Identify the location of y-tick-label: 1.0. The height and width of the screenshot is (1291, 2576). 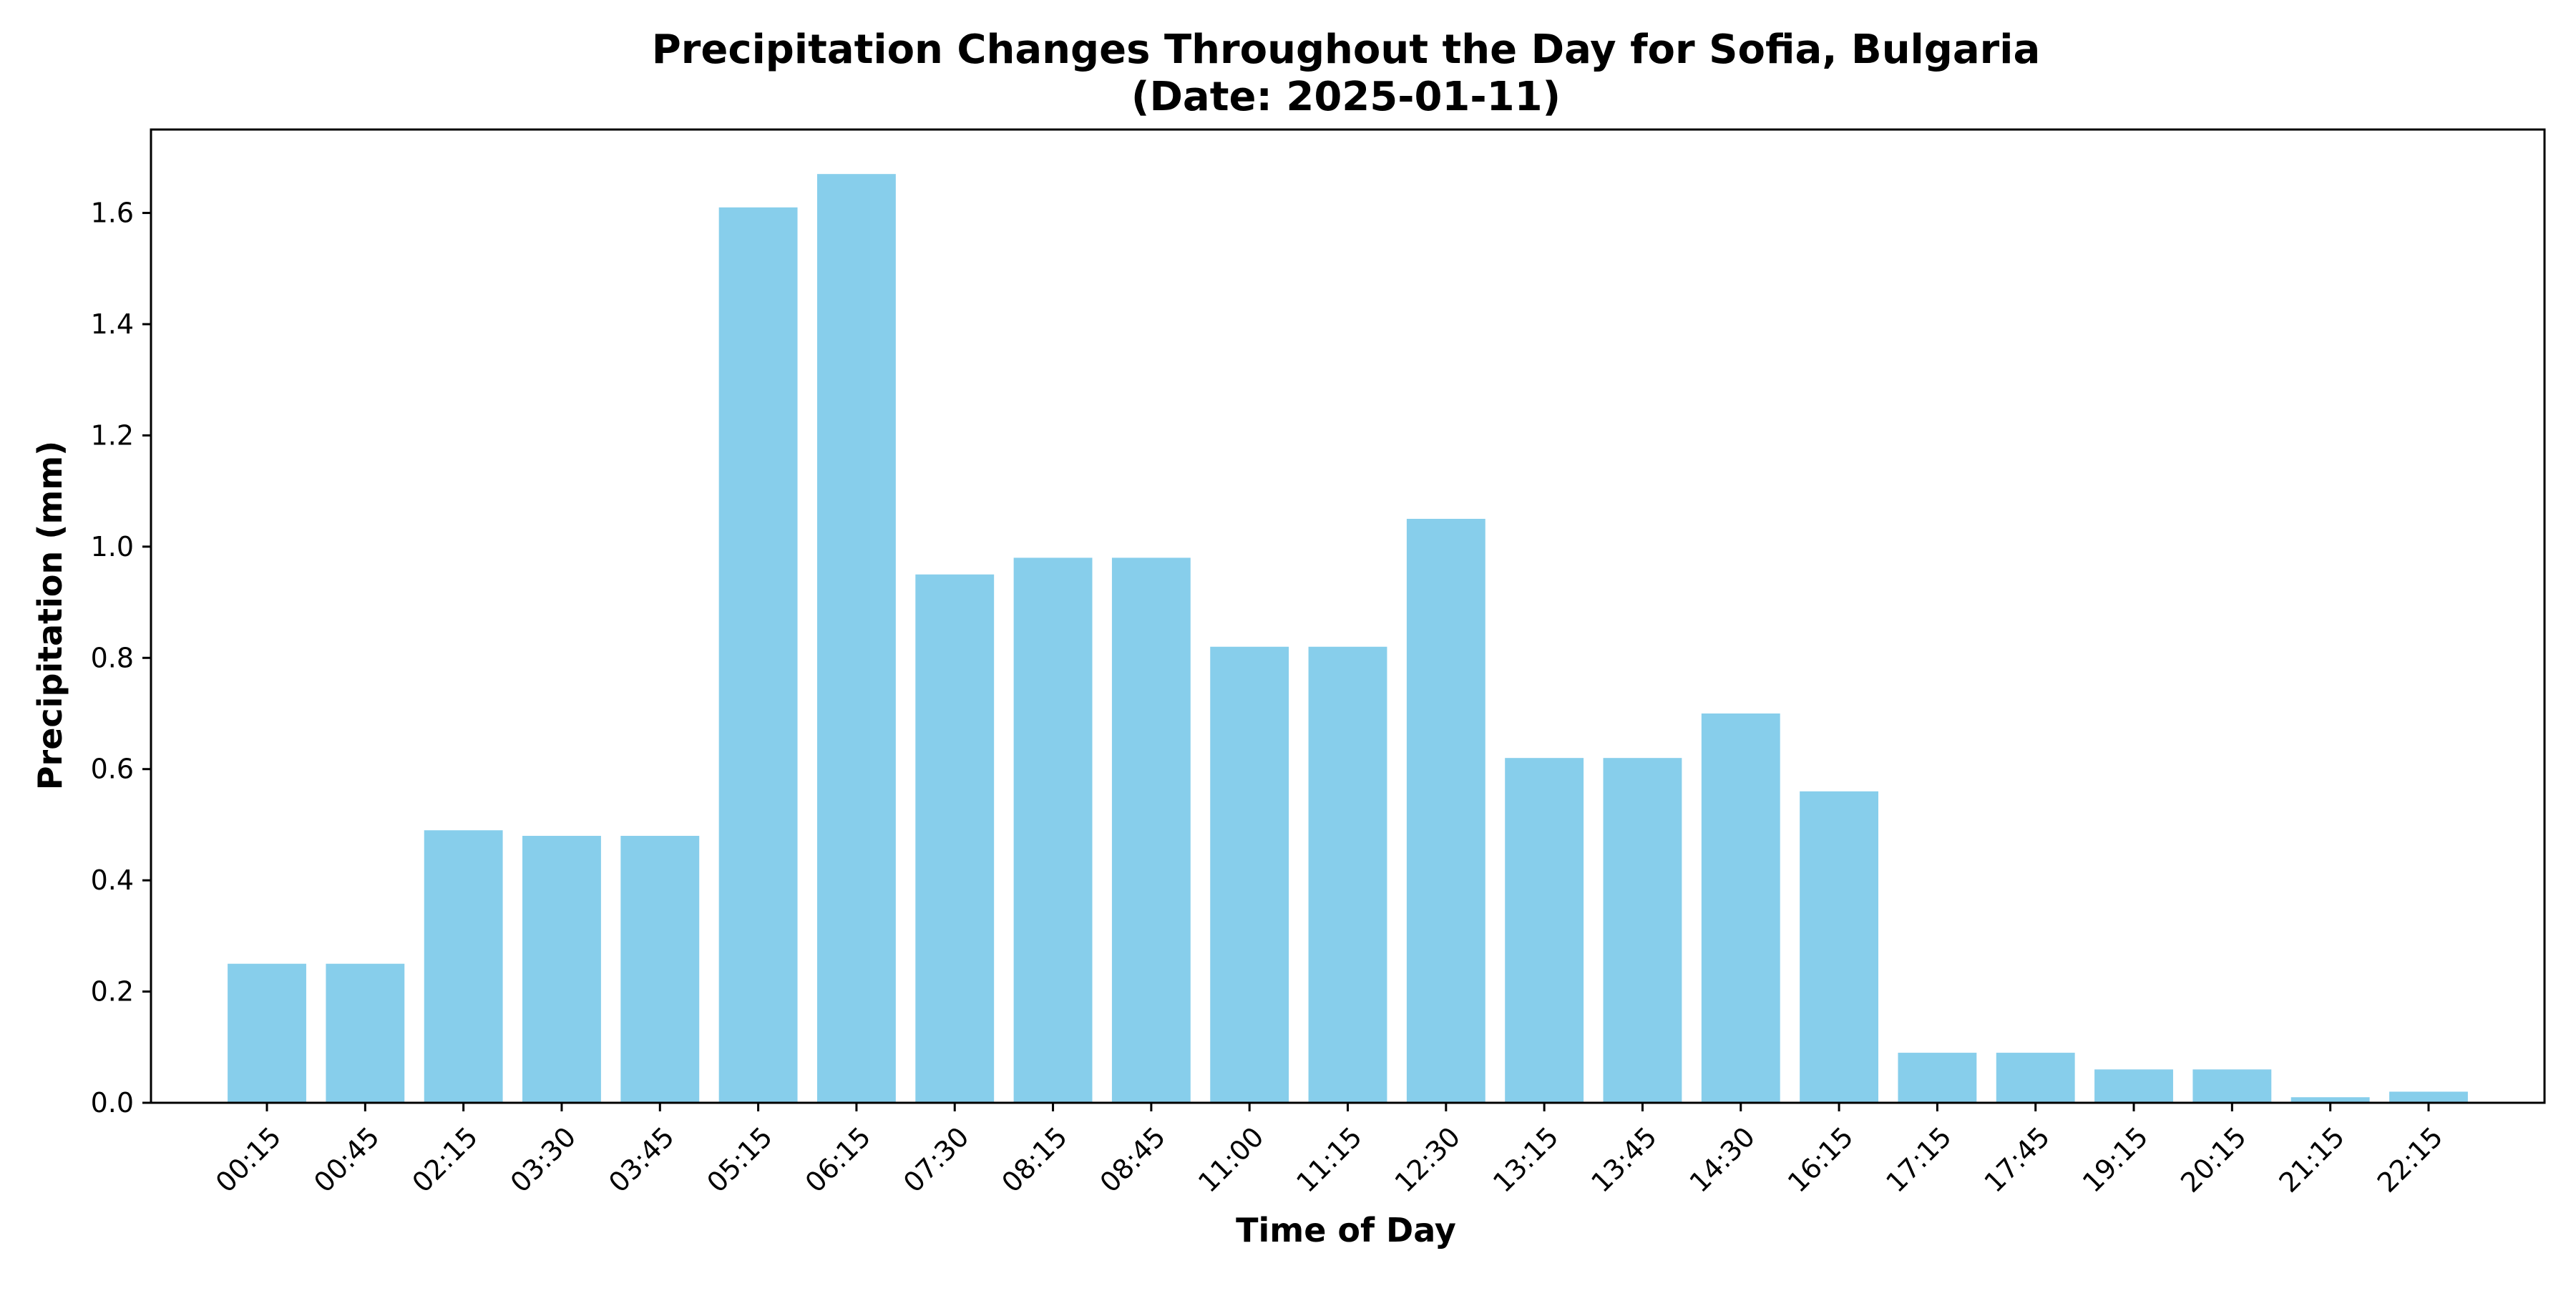
(112, 546).